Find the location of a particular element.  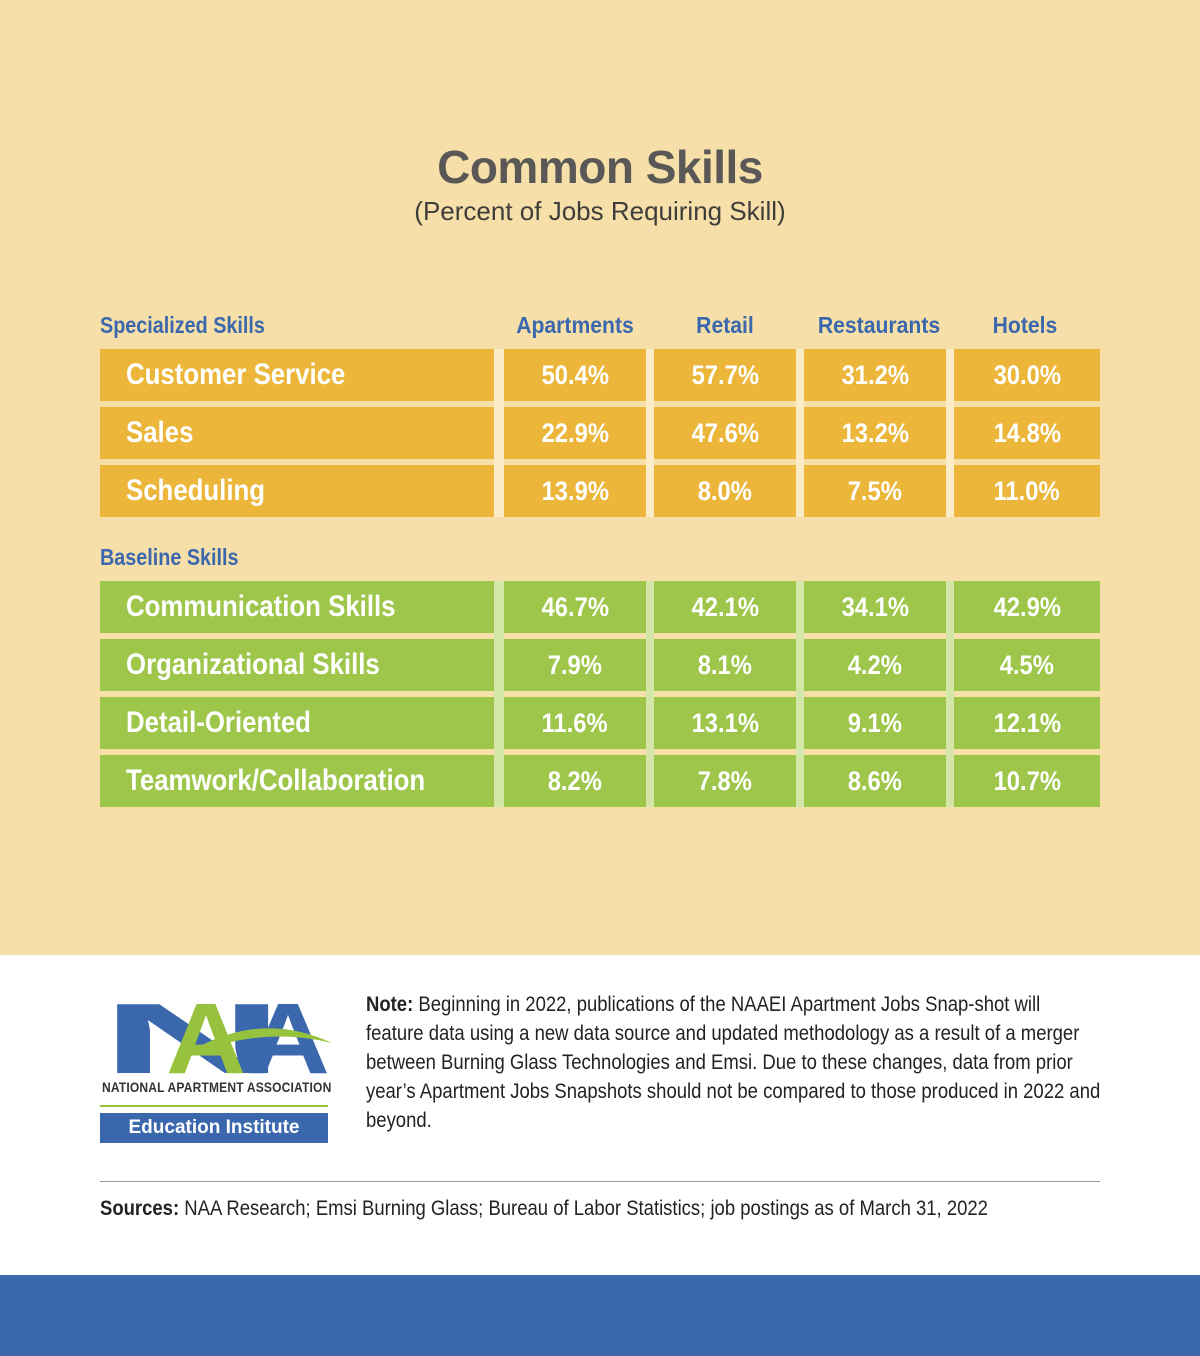

value-text: 22.9% is located at coordinates (575, 432).